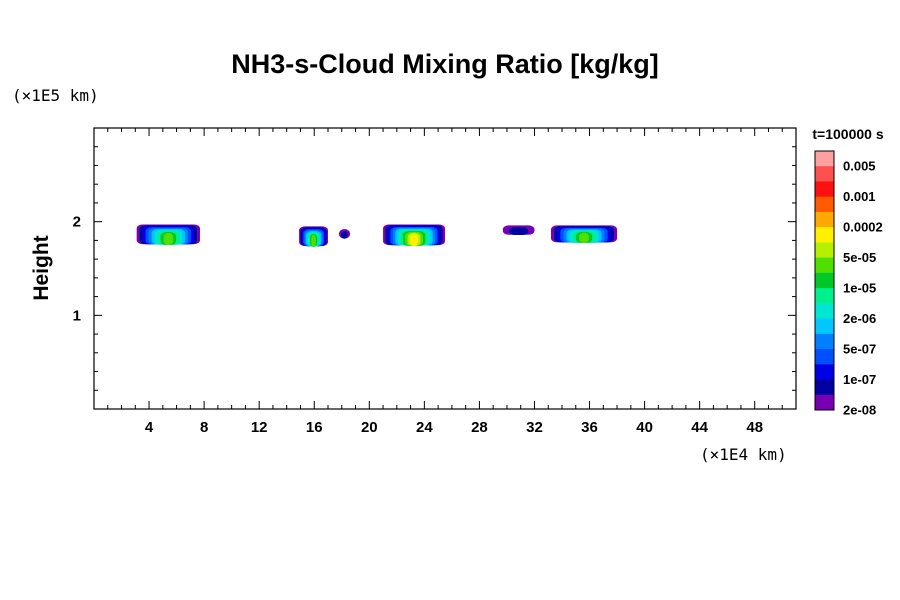 The height and width of the screenshot is (600, 900). What do you see at coordinates (479, 427) in the screenshot?
I see `x-tick-label: 28` at bounding box center [479, 427].